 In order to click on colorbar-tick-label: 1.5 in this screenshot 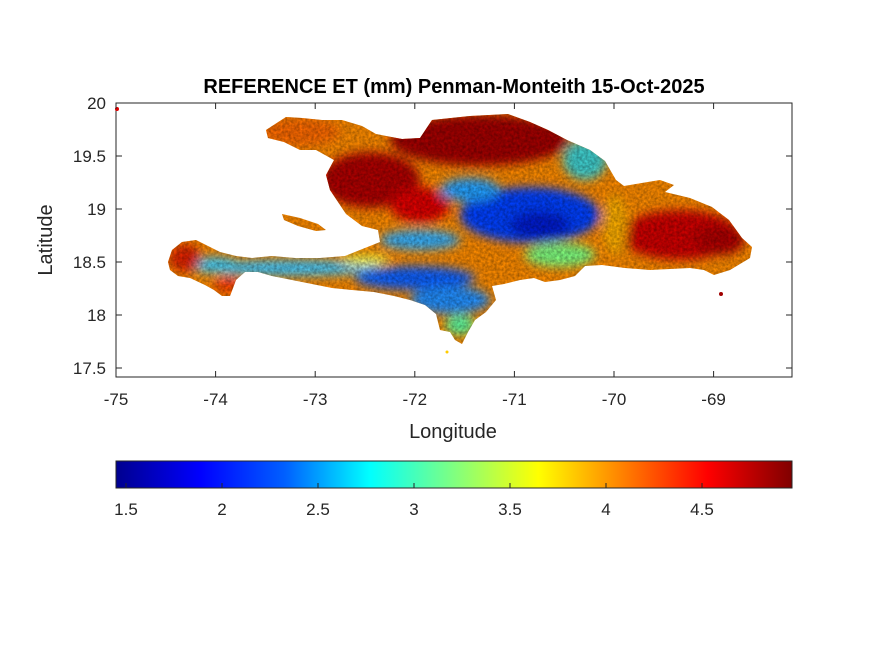, I will do `click(126, 509)`.